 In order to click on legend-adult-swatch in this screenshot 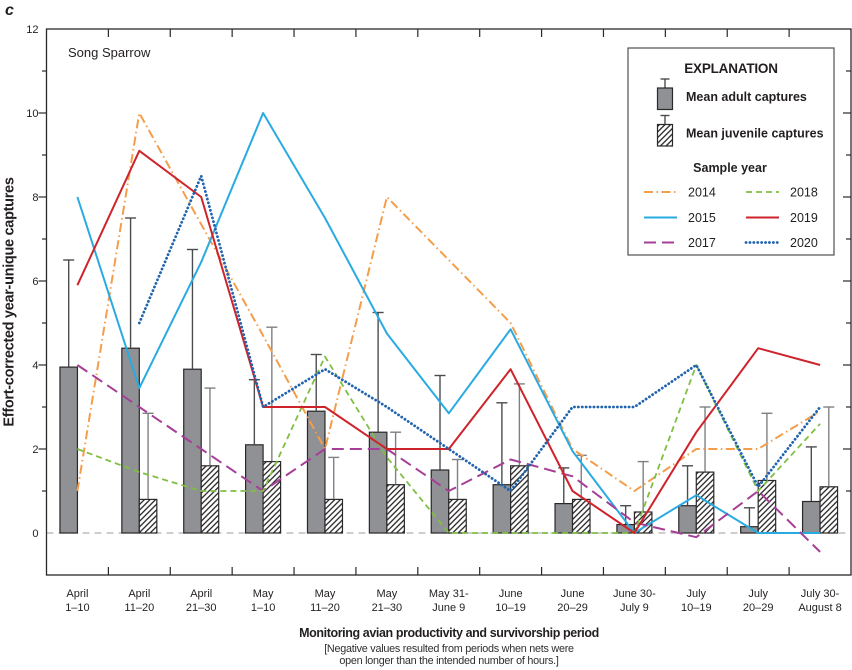, I will do `click(665, 94)`.